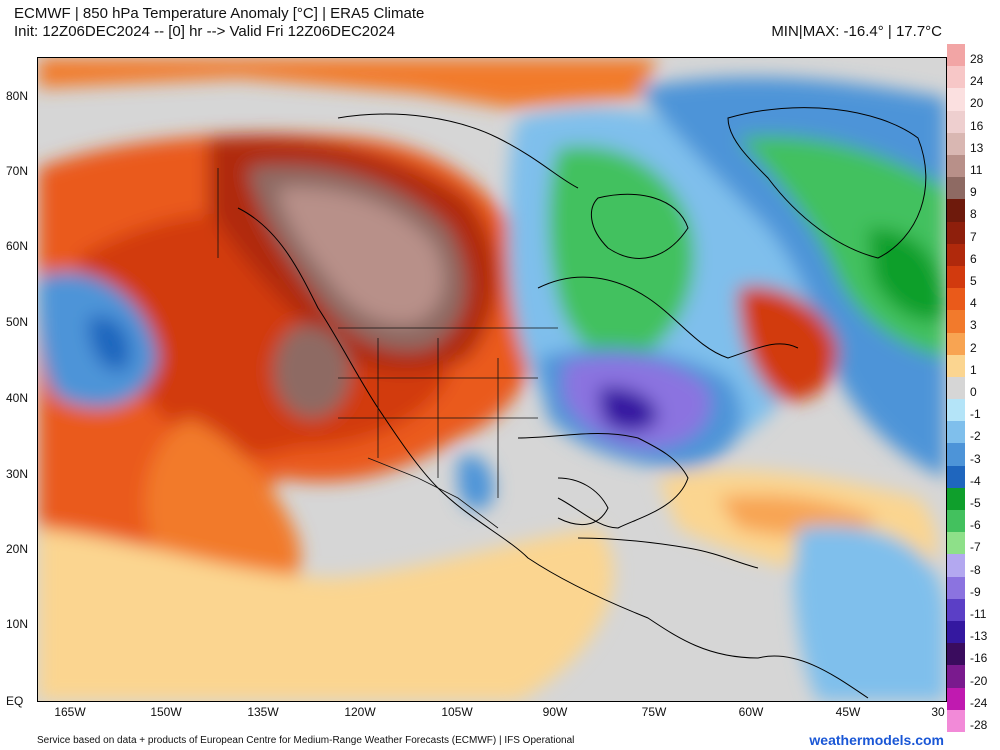 Image resolution: width=1000 pixels, height=750 pixels. I want to click on lat-label-10n: 10N, so click(17, 624).